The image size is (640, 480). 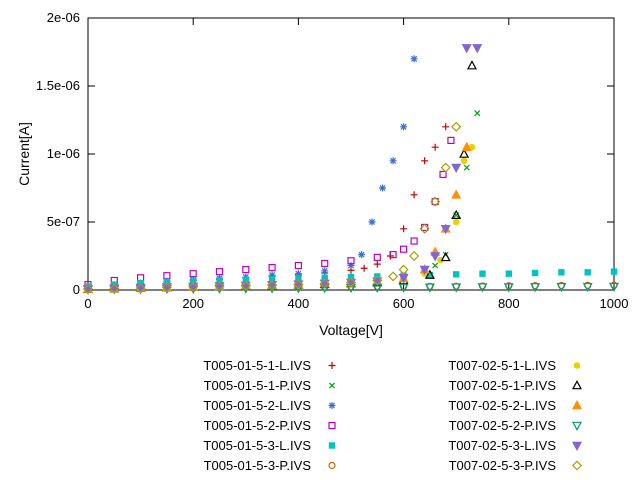 I want to click on legend-entry-T007-02-5-3-L.IVS: T007-02-5-3-L.IVS, so click(x=515, y=445).